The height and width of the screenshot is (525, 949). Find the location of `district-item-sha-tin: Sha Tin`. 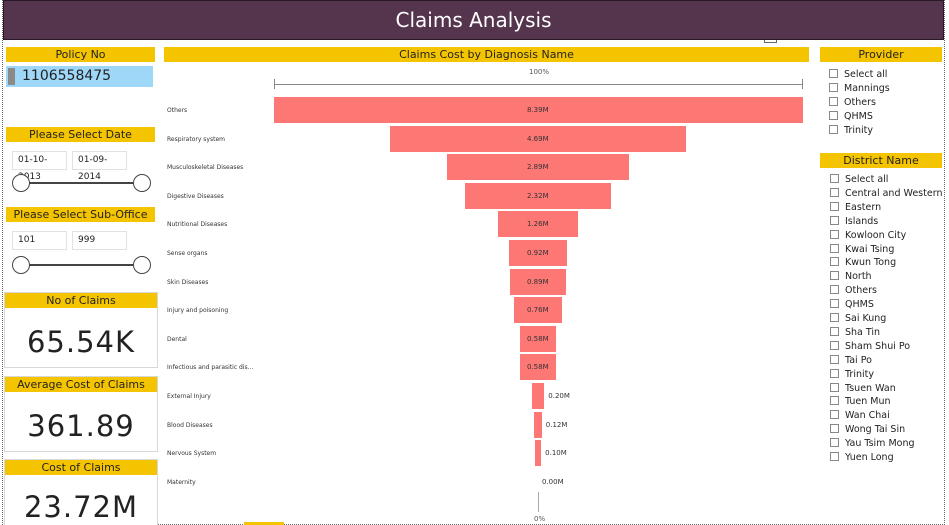

district-item-sha-tin: Sha Tin is located at coordinates (855, 333).